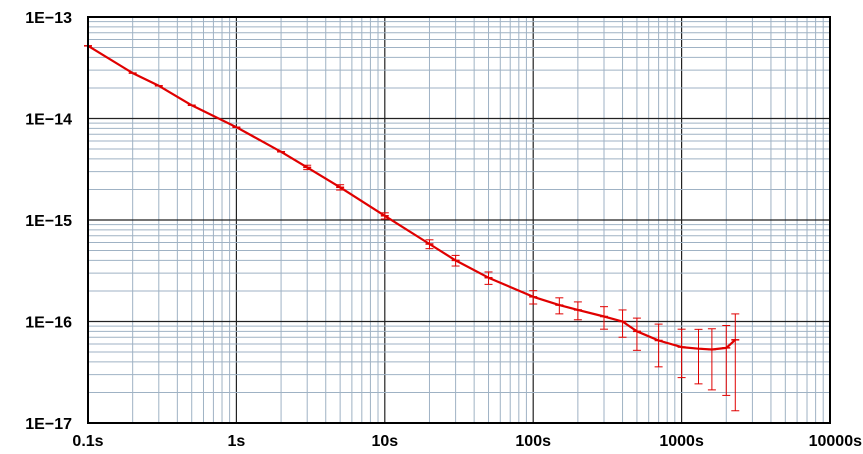 Image resolution: width=863 pixels, height=454 pixels. What do you see at coordinates (533, 441) in the screenshot?
I see `x-tick-label: 100s` at bounding box center [533, 441].